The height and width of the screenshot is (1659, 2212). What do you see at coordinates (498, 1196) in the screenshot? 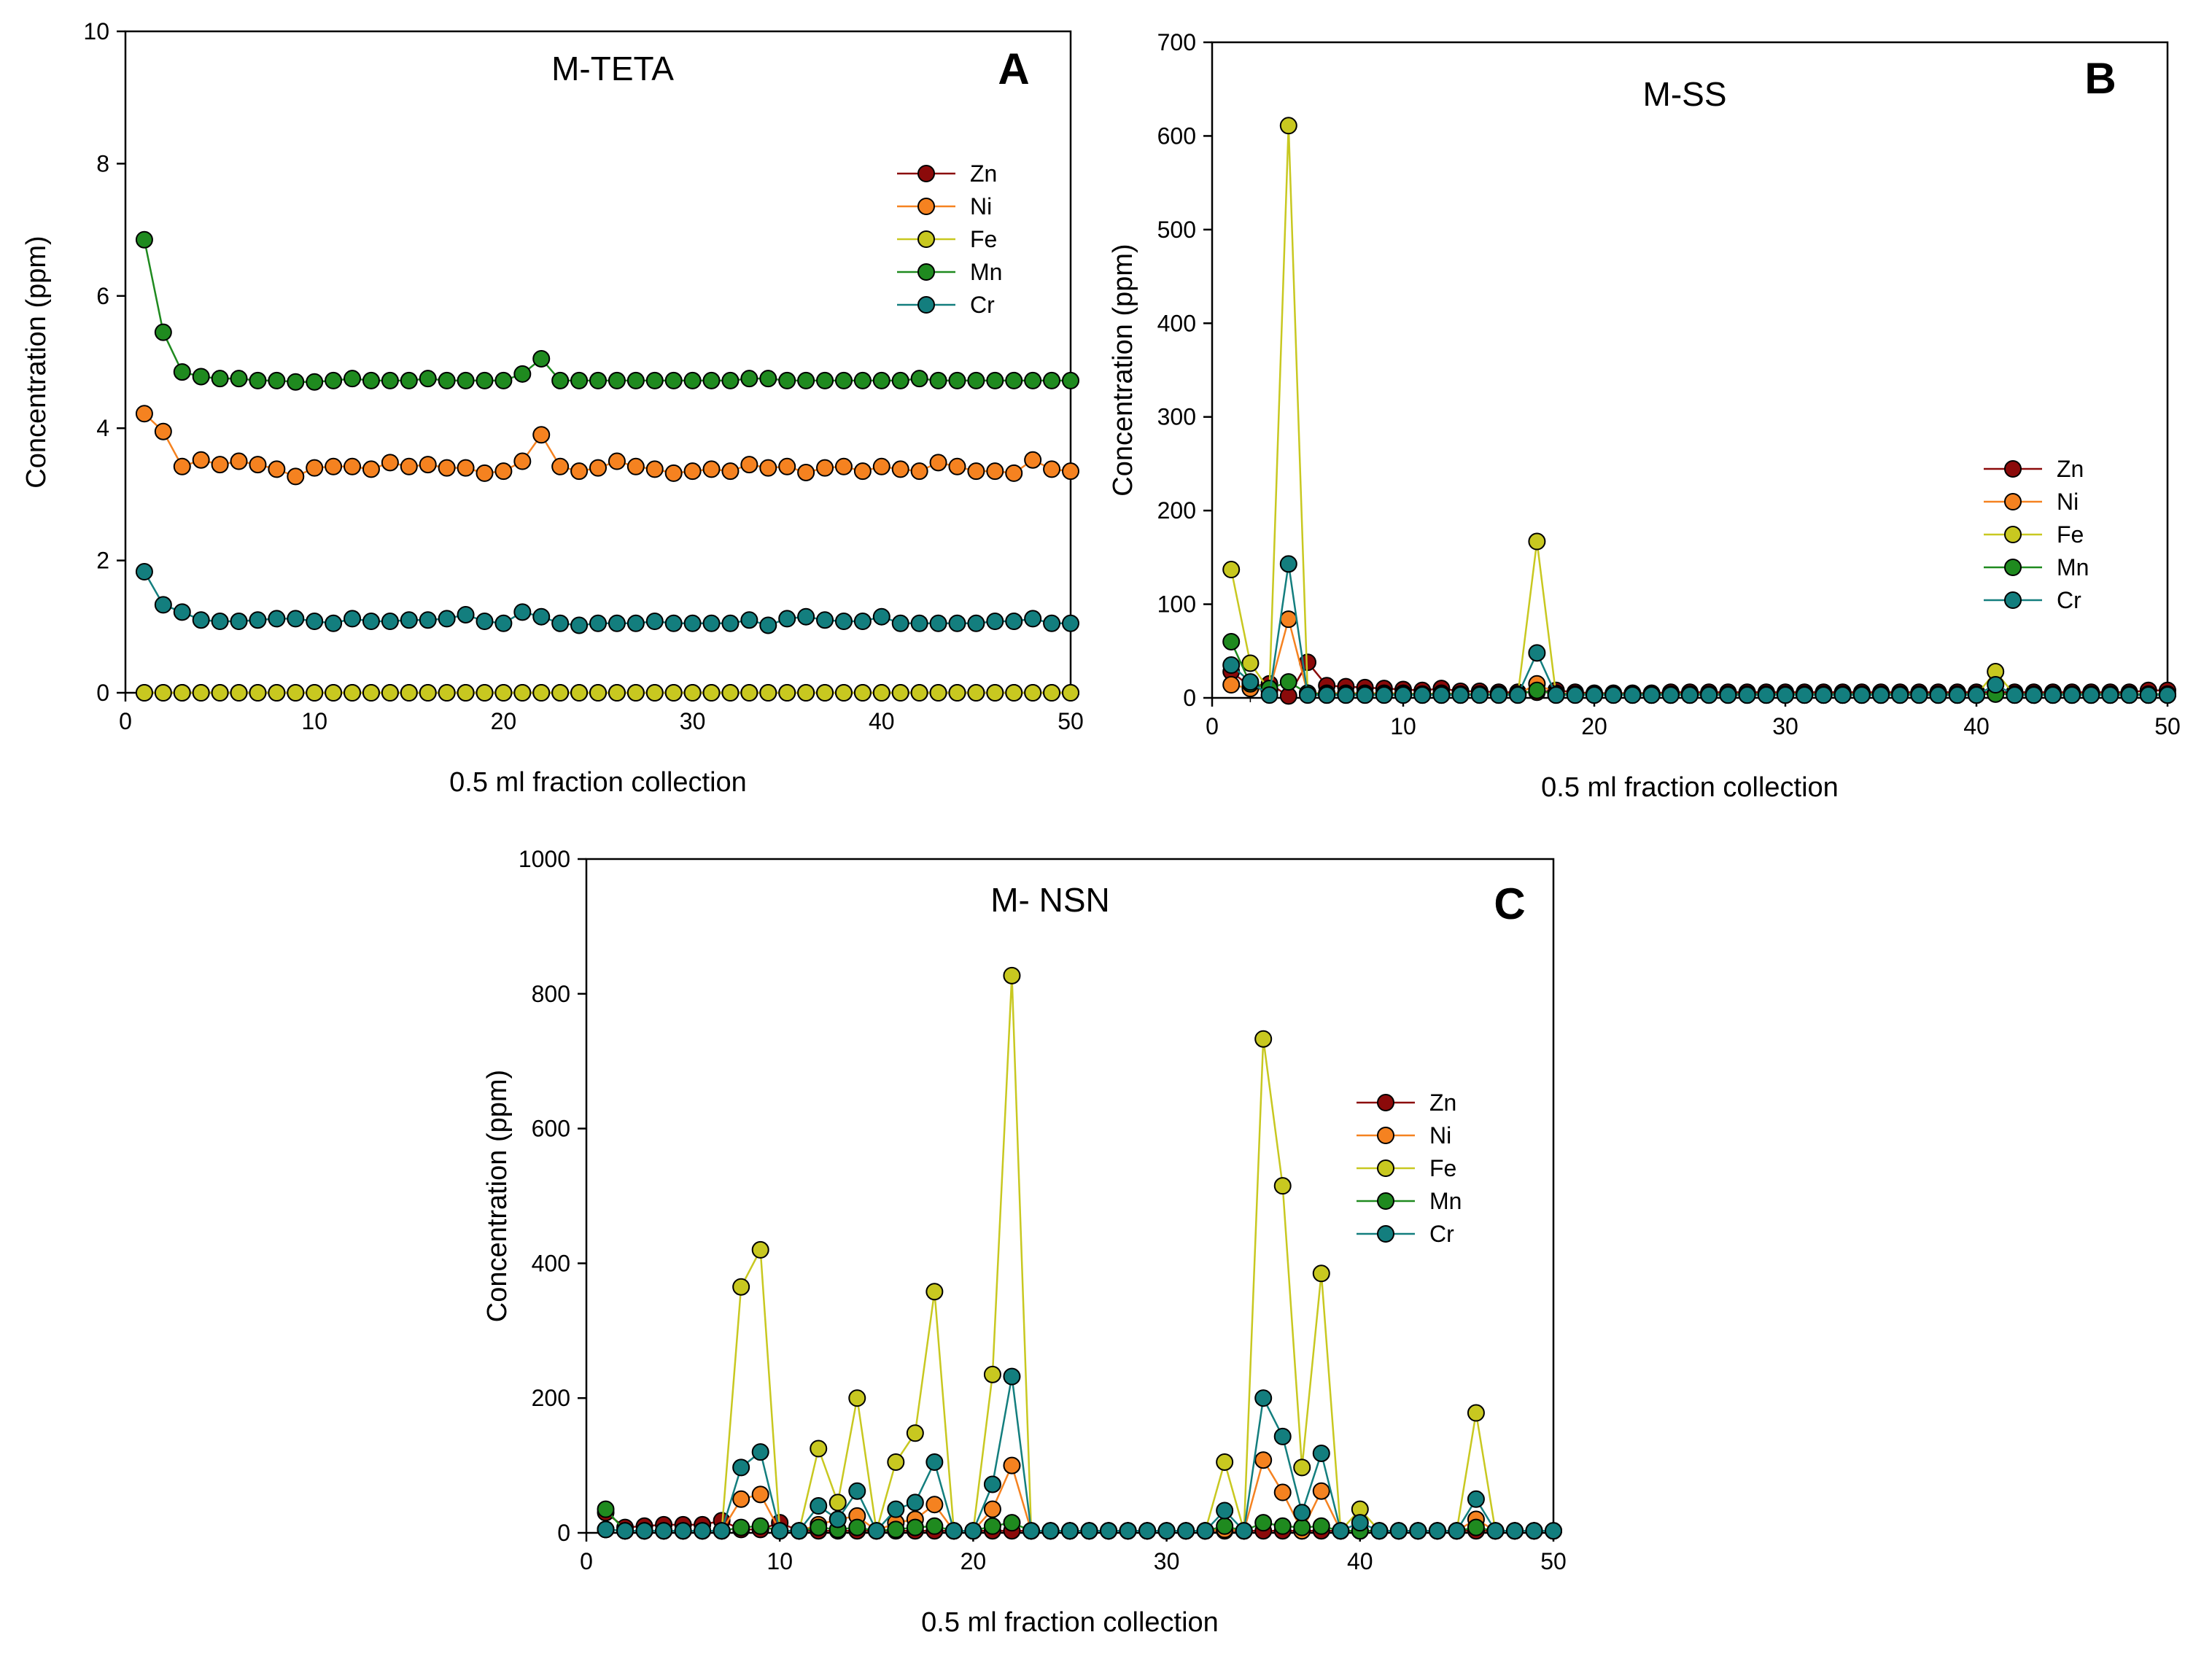
I see `panel-c-y-axis-label: Concentration (ppm)` at bounding box center [498, 1196].